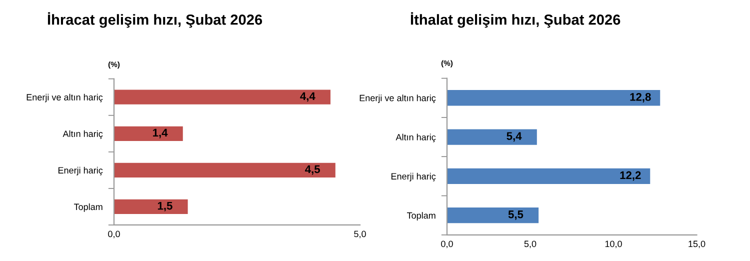  Describe the element at coordinates (515, 20) in the screenshot. I see `chart-title: İthalat gelişim hızı, Şubat 2026` at that location.